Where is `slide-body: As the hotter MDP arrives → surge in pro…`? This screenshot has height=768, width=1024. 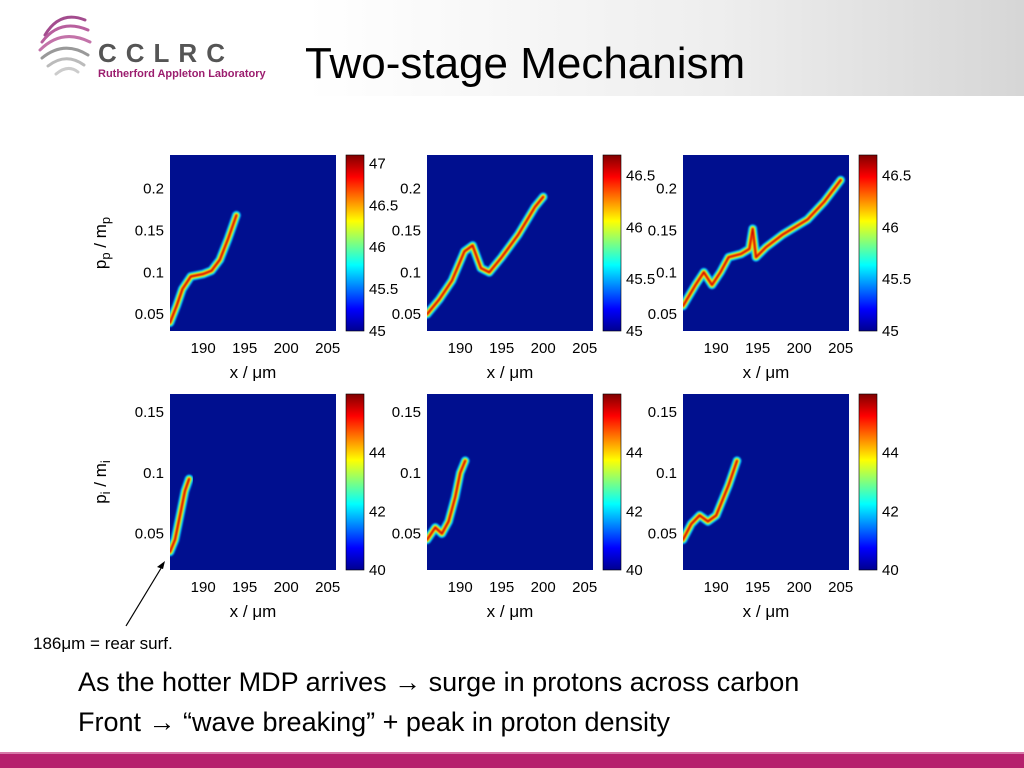 slide-body: As the hotter MDP arrives → surge in pro… is located at coordinates (438, 702).